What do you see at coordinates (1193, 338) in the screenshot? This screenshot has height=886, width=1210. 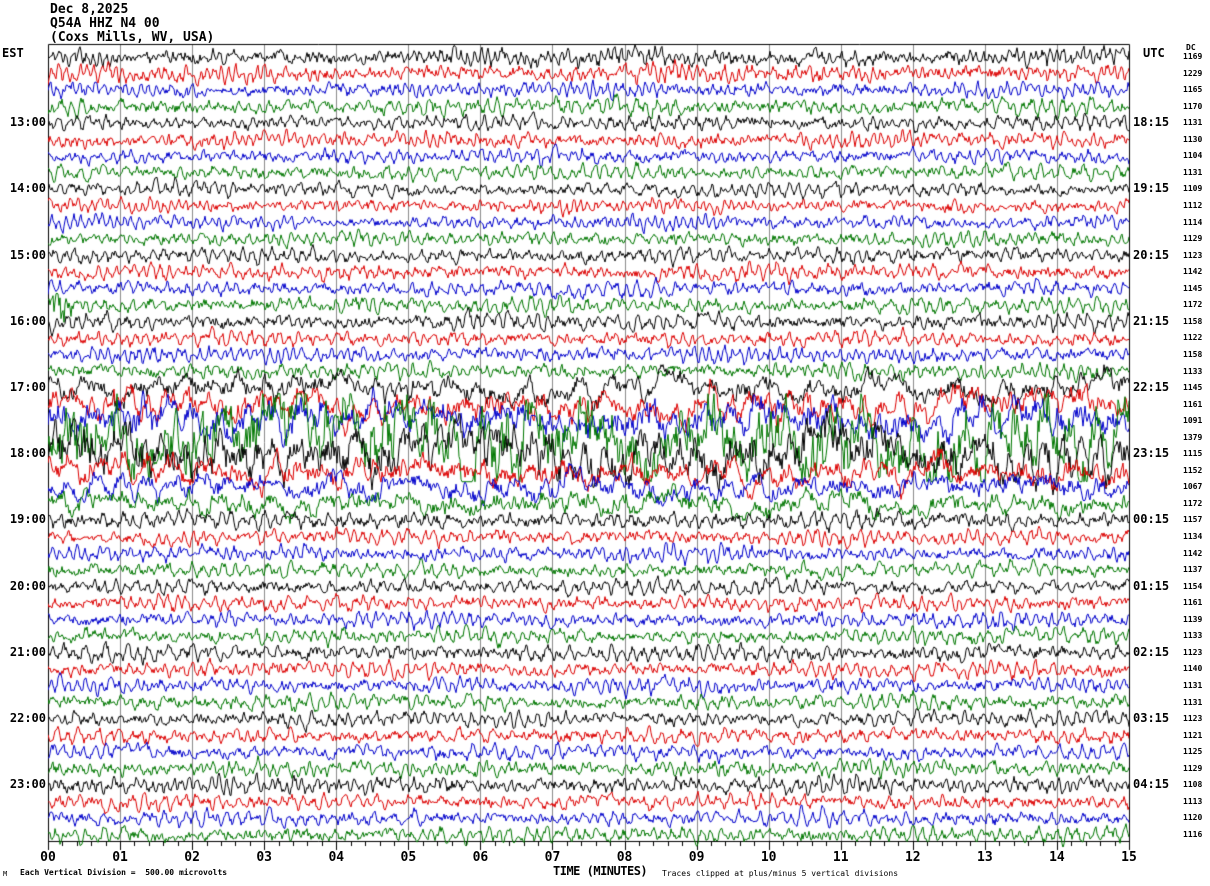 I see `dc-value: 1122` at bounding box center [1193, 338].